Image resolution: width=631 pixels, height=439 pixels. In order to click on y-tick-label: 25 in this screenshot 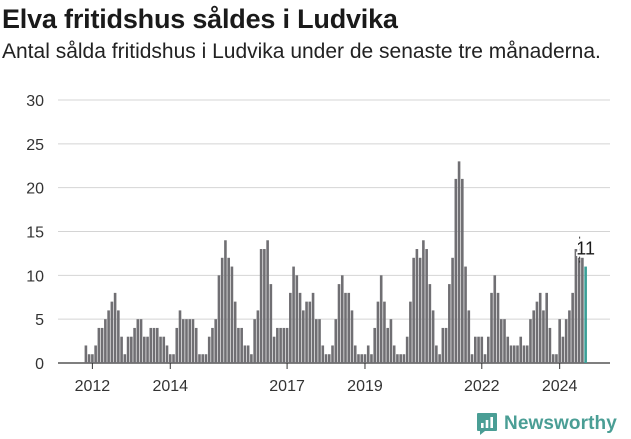, I will do `click(35, 145)`.